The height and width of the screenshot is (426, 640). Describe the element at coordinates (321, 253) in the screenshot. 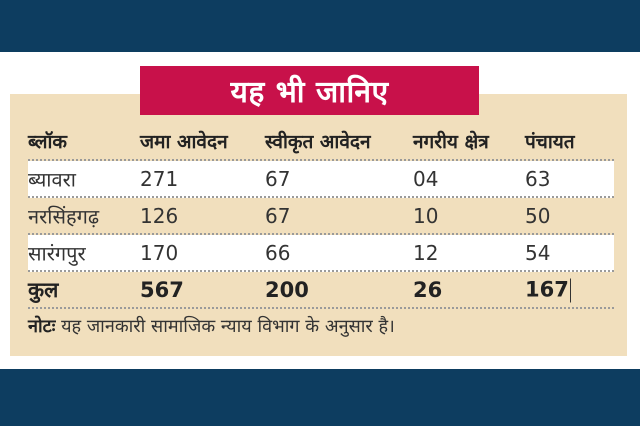

I see `table-row: सारंगपुर 170 66 12 54` at that location.